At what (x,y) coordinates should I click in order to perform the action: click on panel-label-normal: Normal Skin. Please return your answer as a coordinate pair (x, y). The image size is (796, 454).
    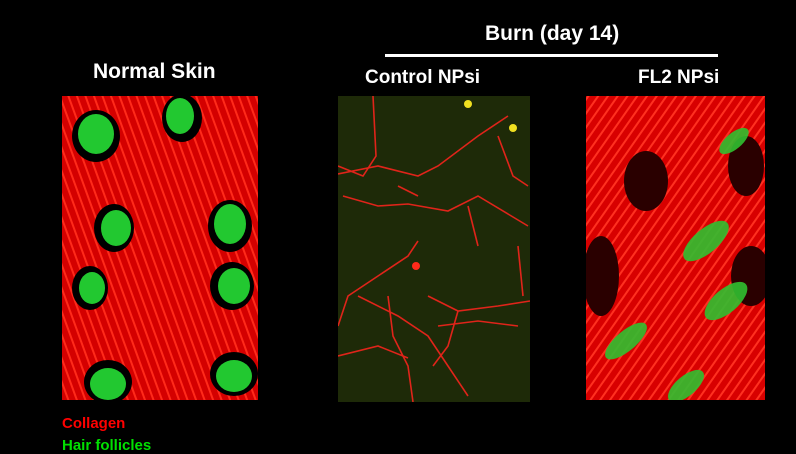
    Looking at the image, I should click on (154, 71).